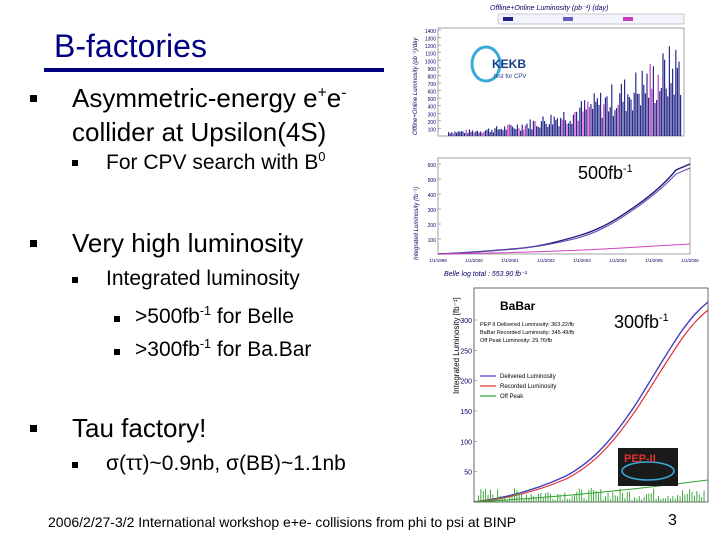  I want to click on belle-daily-ylabel: Offline+Online Luminosity (pb⁻¹)/day, so click(416, 86).